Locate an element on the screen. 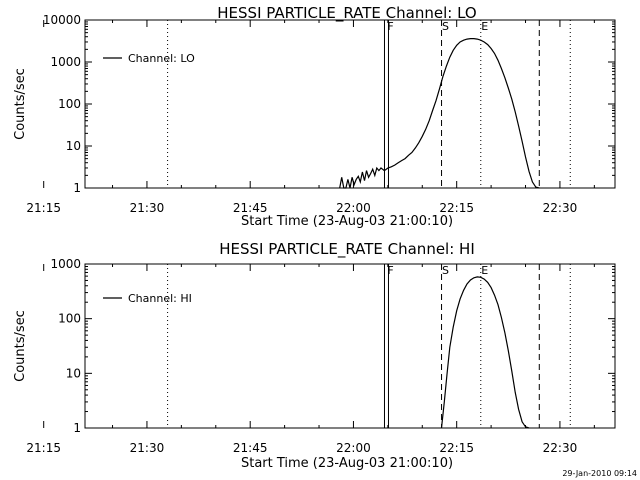 The width and height of the screenshot is (640, 480). legend: Channel: LO is located at coordinates (149, 58).